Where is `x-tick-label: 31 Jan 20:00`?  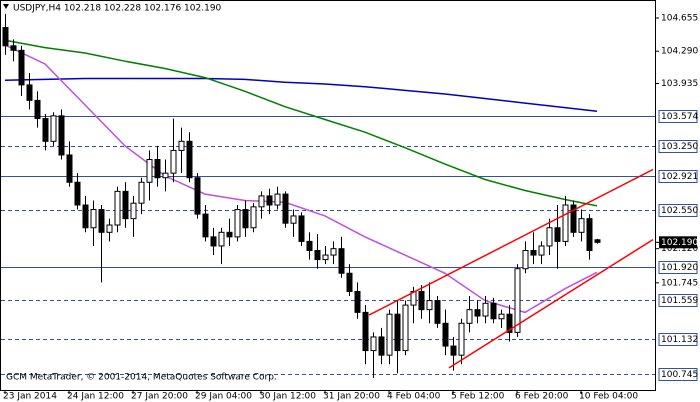
x-tick-label: 31 Jan 20:00 is located at coordinates (351, 397).